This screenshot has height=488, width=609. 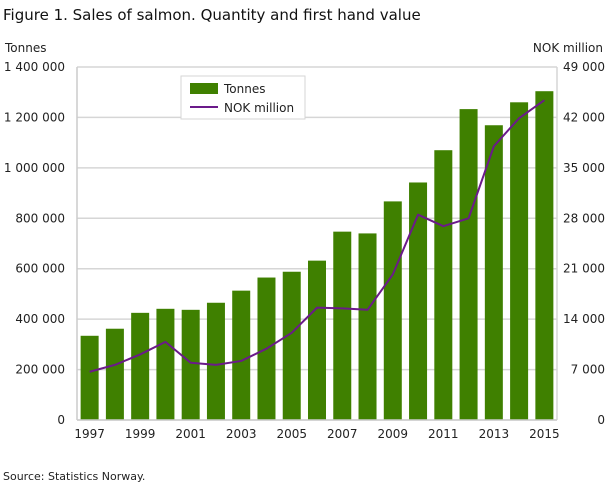 I want to click on y-left-tick-label: 1 200 000, so click(x=34, y=117).